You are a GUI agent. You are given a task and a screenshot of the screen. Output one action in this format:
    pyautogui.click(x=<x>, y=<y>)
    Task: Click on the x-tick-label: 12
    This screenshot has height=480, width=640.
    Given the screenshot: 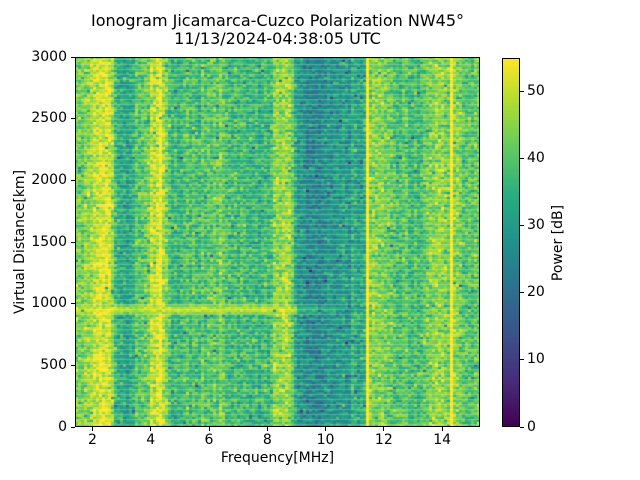 What is the action you would take?
    pyautogui.click(x=383, y=440)
    